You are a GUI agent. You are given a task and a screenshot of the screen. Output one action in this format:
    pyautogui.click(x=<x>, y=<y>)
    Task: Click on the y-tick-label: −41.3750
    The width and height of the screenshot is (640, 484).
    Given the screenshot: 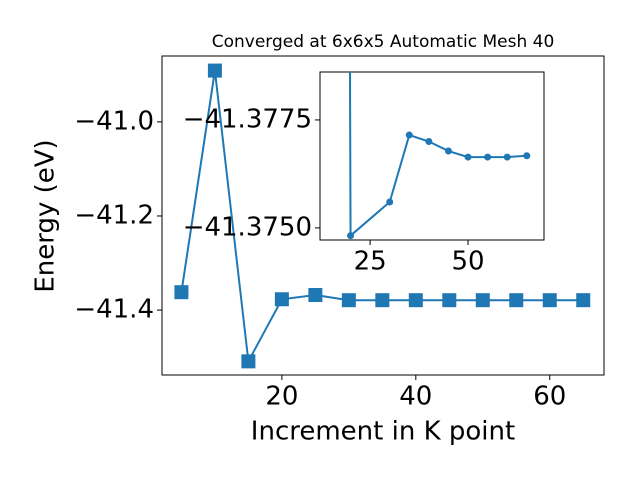 What is the action you would take?
    pyautogui.click(x=247, y=227)
    